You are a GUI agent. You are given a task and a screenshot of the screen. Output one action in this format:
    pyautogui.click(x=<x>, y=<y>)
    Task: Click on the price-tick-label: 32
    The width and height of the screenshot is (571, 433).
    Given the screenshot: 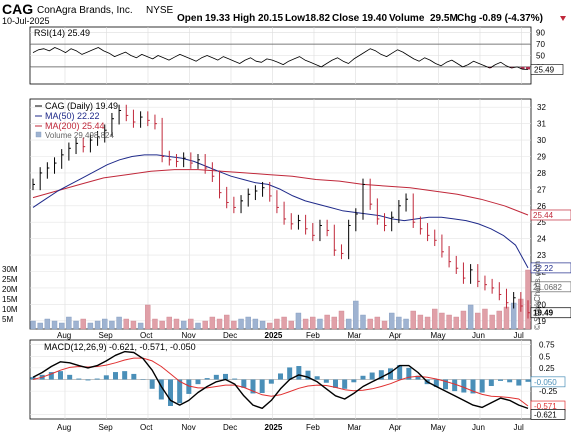 What is the action you would take?
    pyautogui.click(x=541, y=107)
    